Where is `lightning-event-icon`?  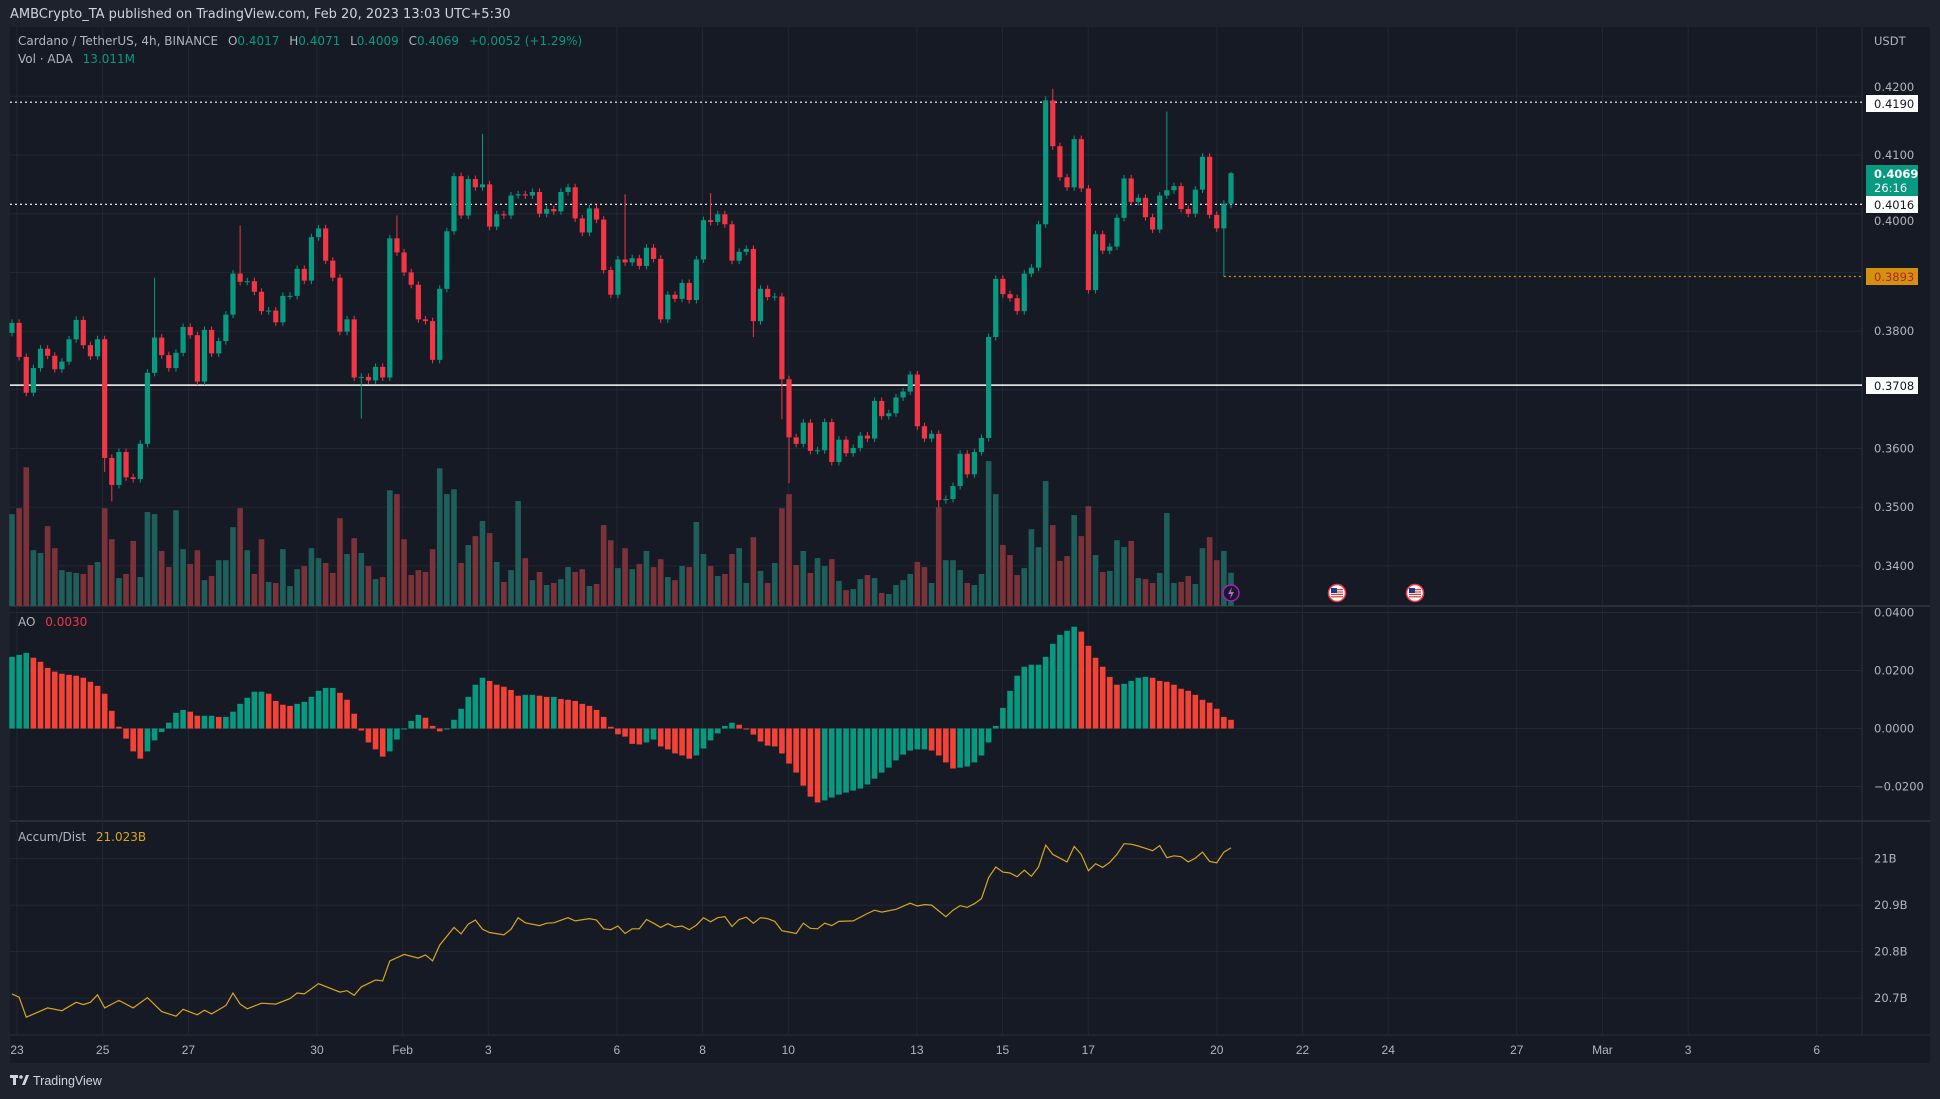
lightning-event-icon is located at coordinates (1231, 593).